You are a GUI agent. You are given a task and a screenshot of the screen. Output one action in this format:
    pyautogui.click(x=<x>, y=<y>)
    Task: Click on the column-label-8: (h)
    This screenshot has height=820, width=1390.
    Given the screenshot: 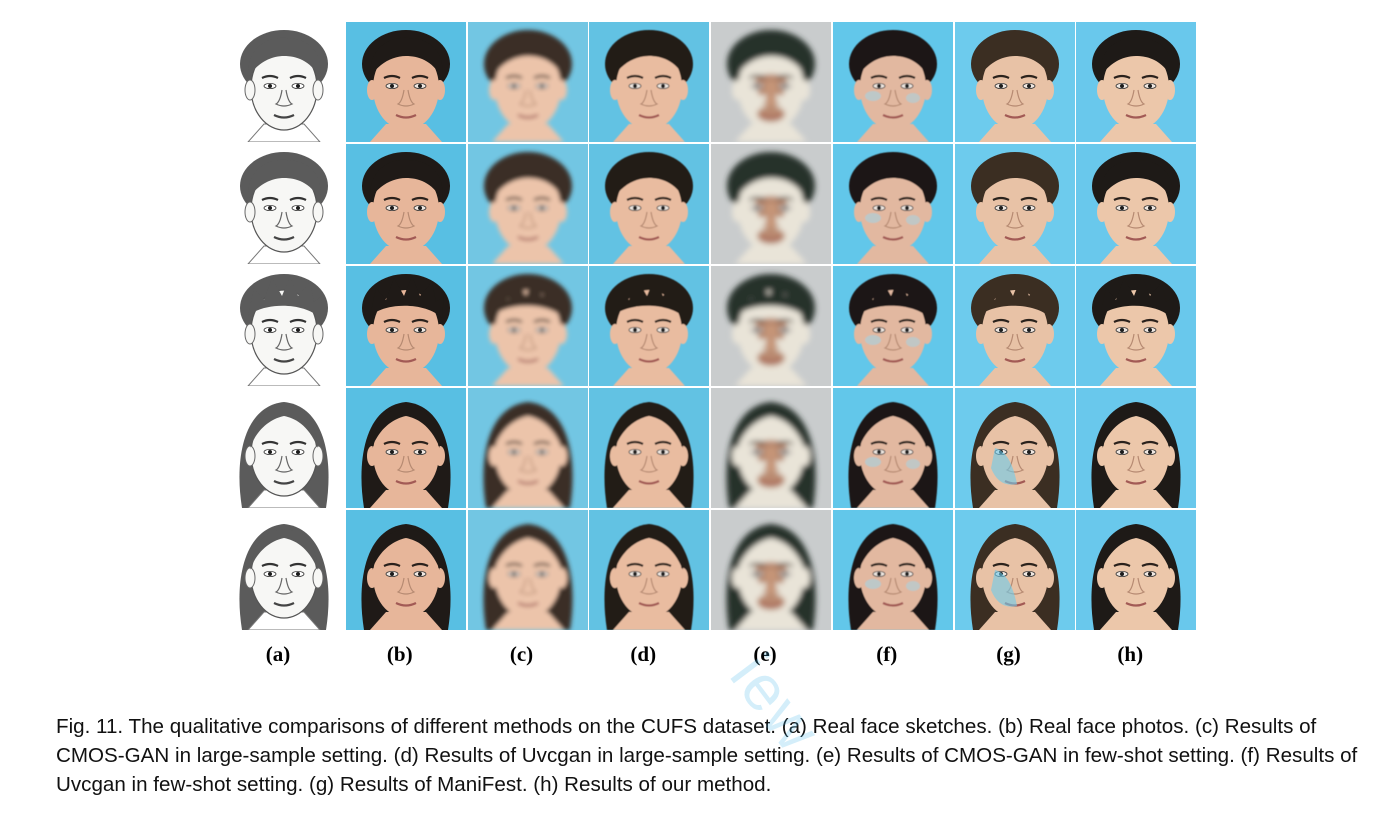 What is the action you would take?
    pyautogui.click(x=1130, y=654)
    